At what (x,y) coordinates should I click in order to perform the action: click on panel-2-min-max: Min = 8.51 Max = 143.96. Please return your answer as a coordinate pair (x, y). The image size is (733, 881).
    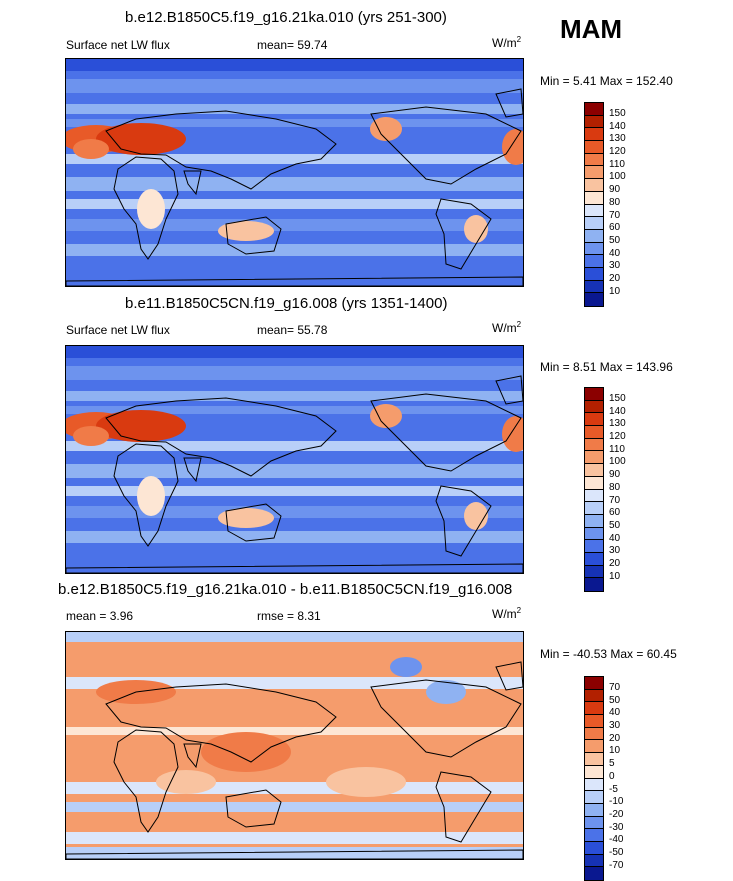
    Looking at the image, I should click on (606, 367).